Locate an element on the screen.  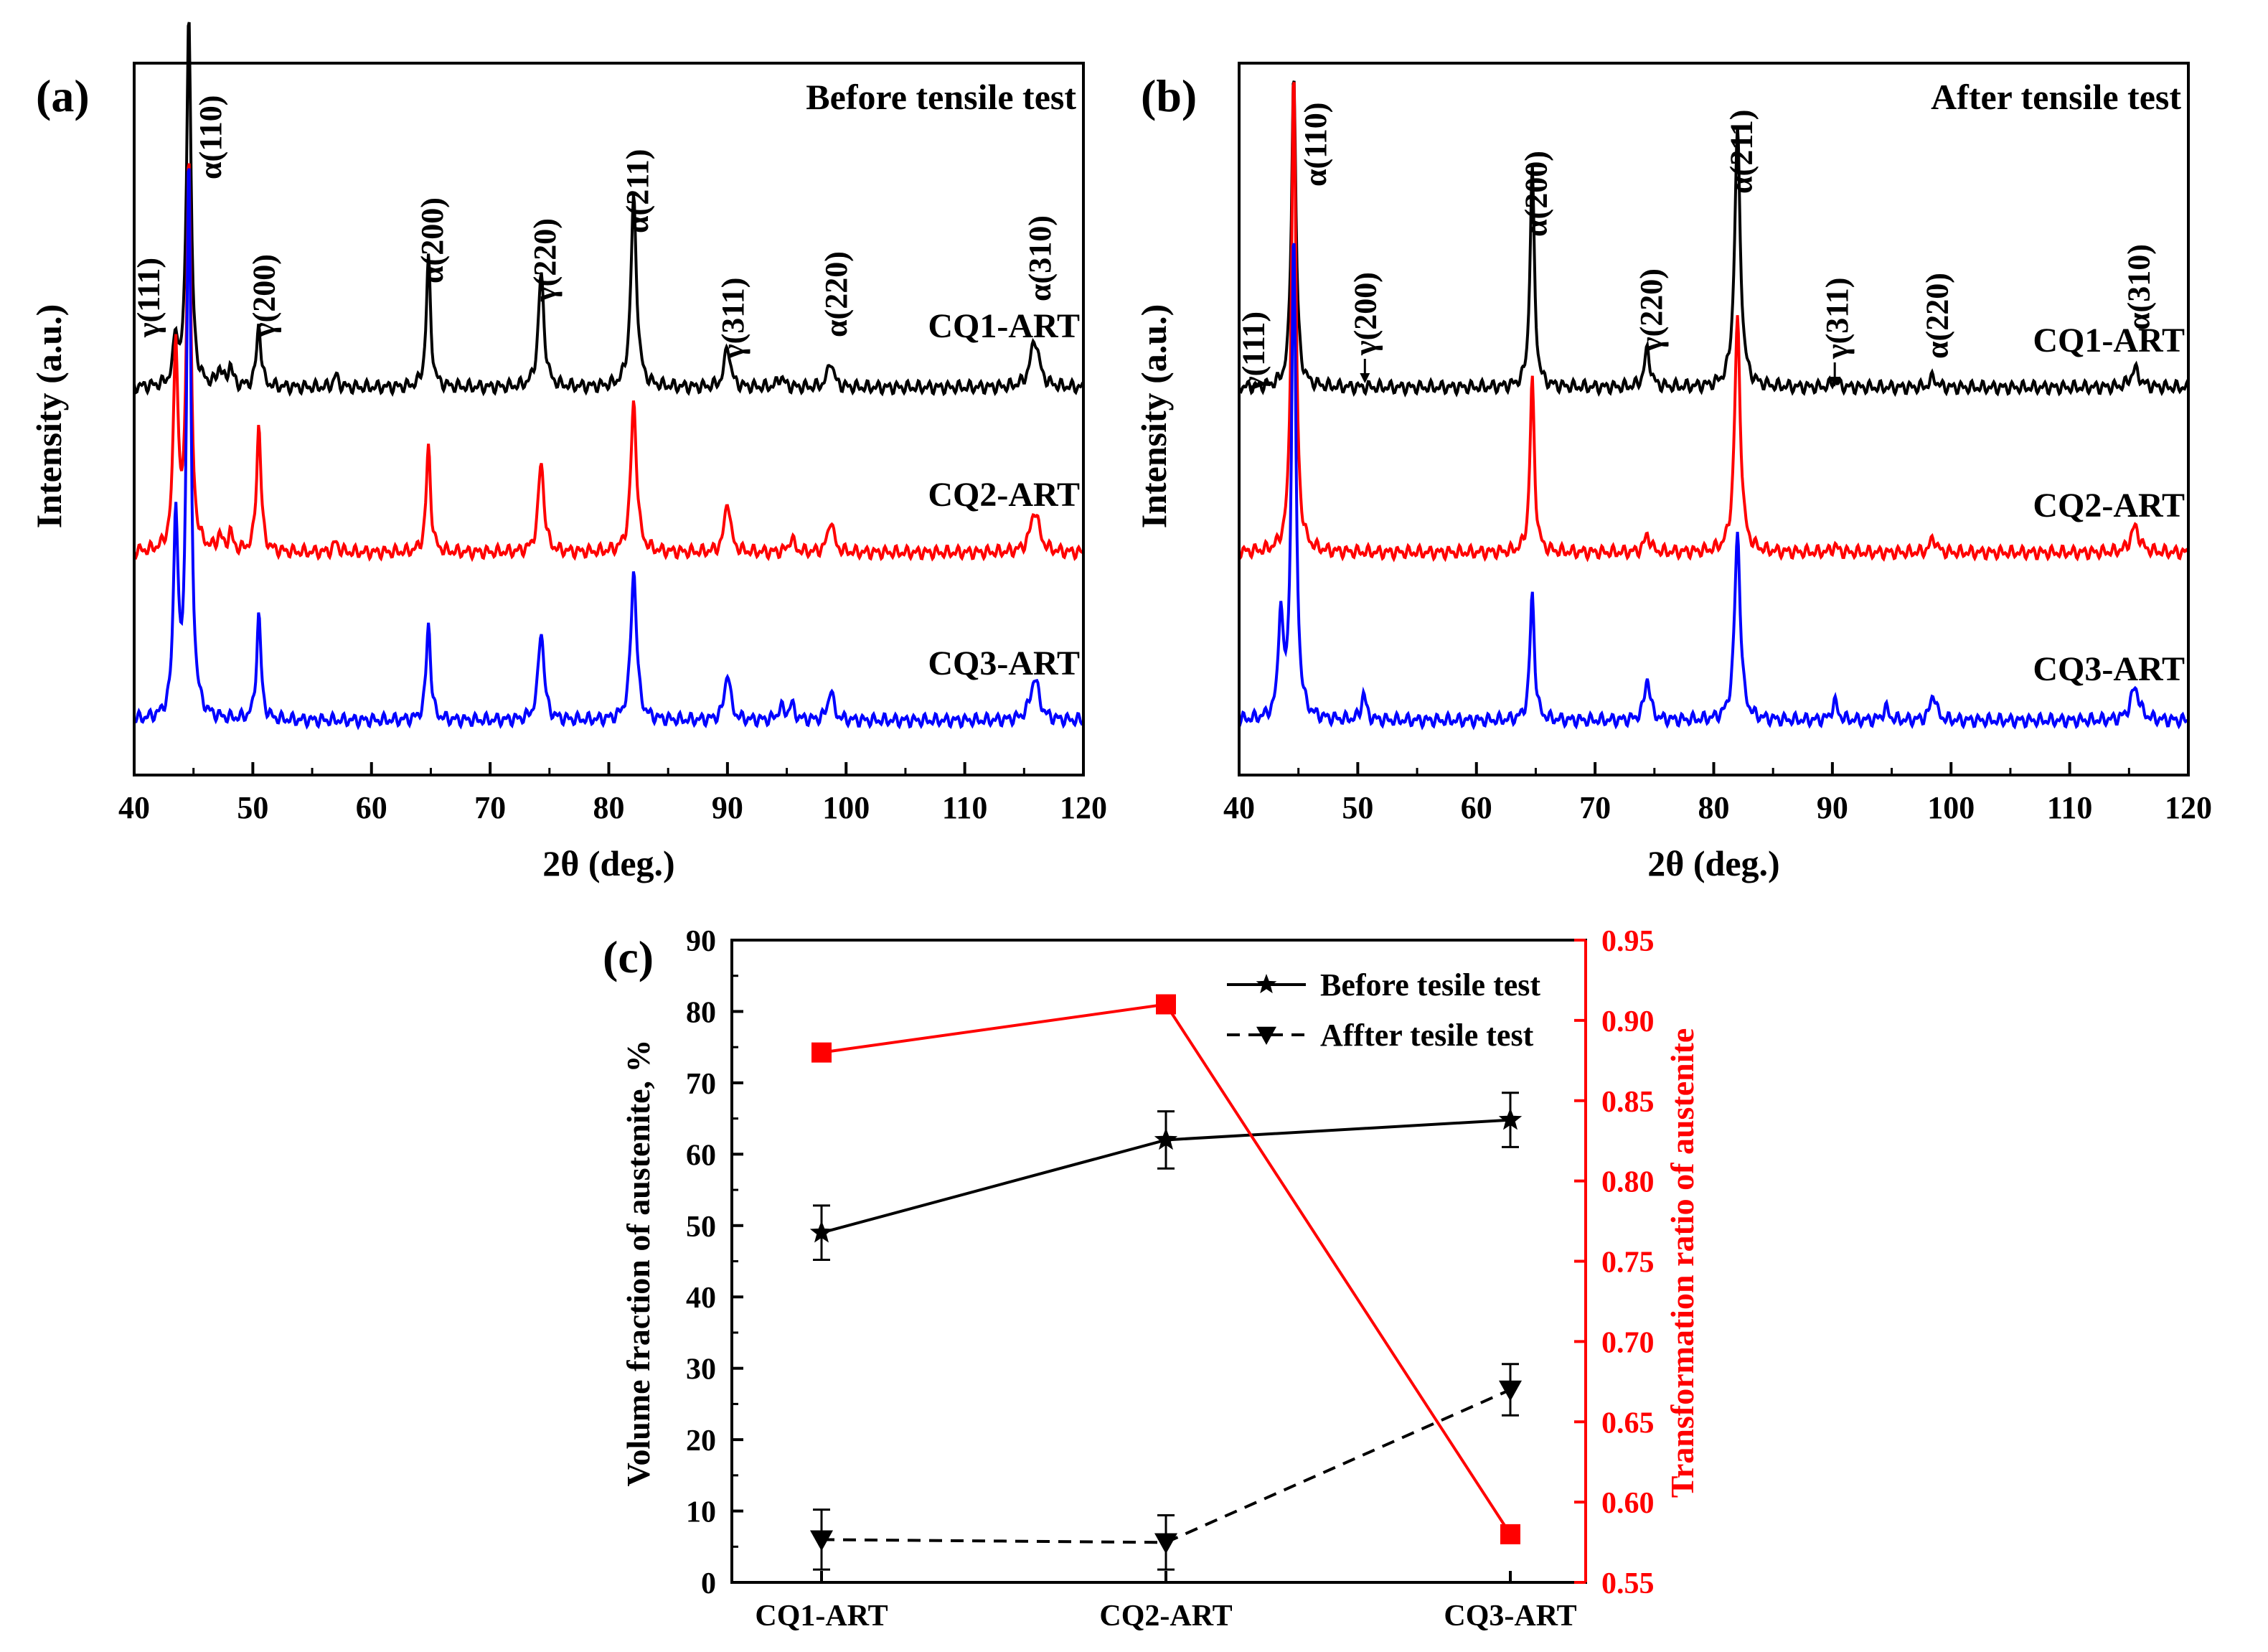
legend-entry: Before tesile test is located at coordinates (1430, 985).